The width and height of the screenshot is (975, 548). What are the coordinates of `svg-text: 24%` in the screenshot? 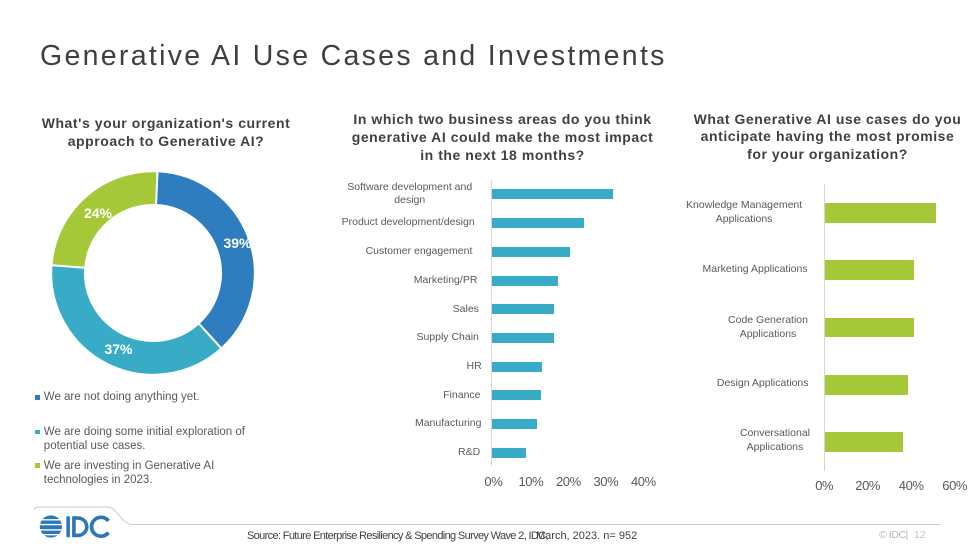 It's located at (98, 213).